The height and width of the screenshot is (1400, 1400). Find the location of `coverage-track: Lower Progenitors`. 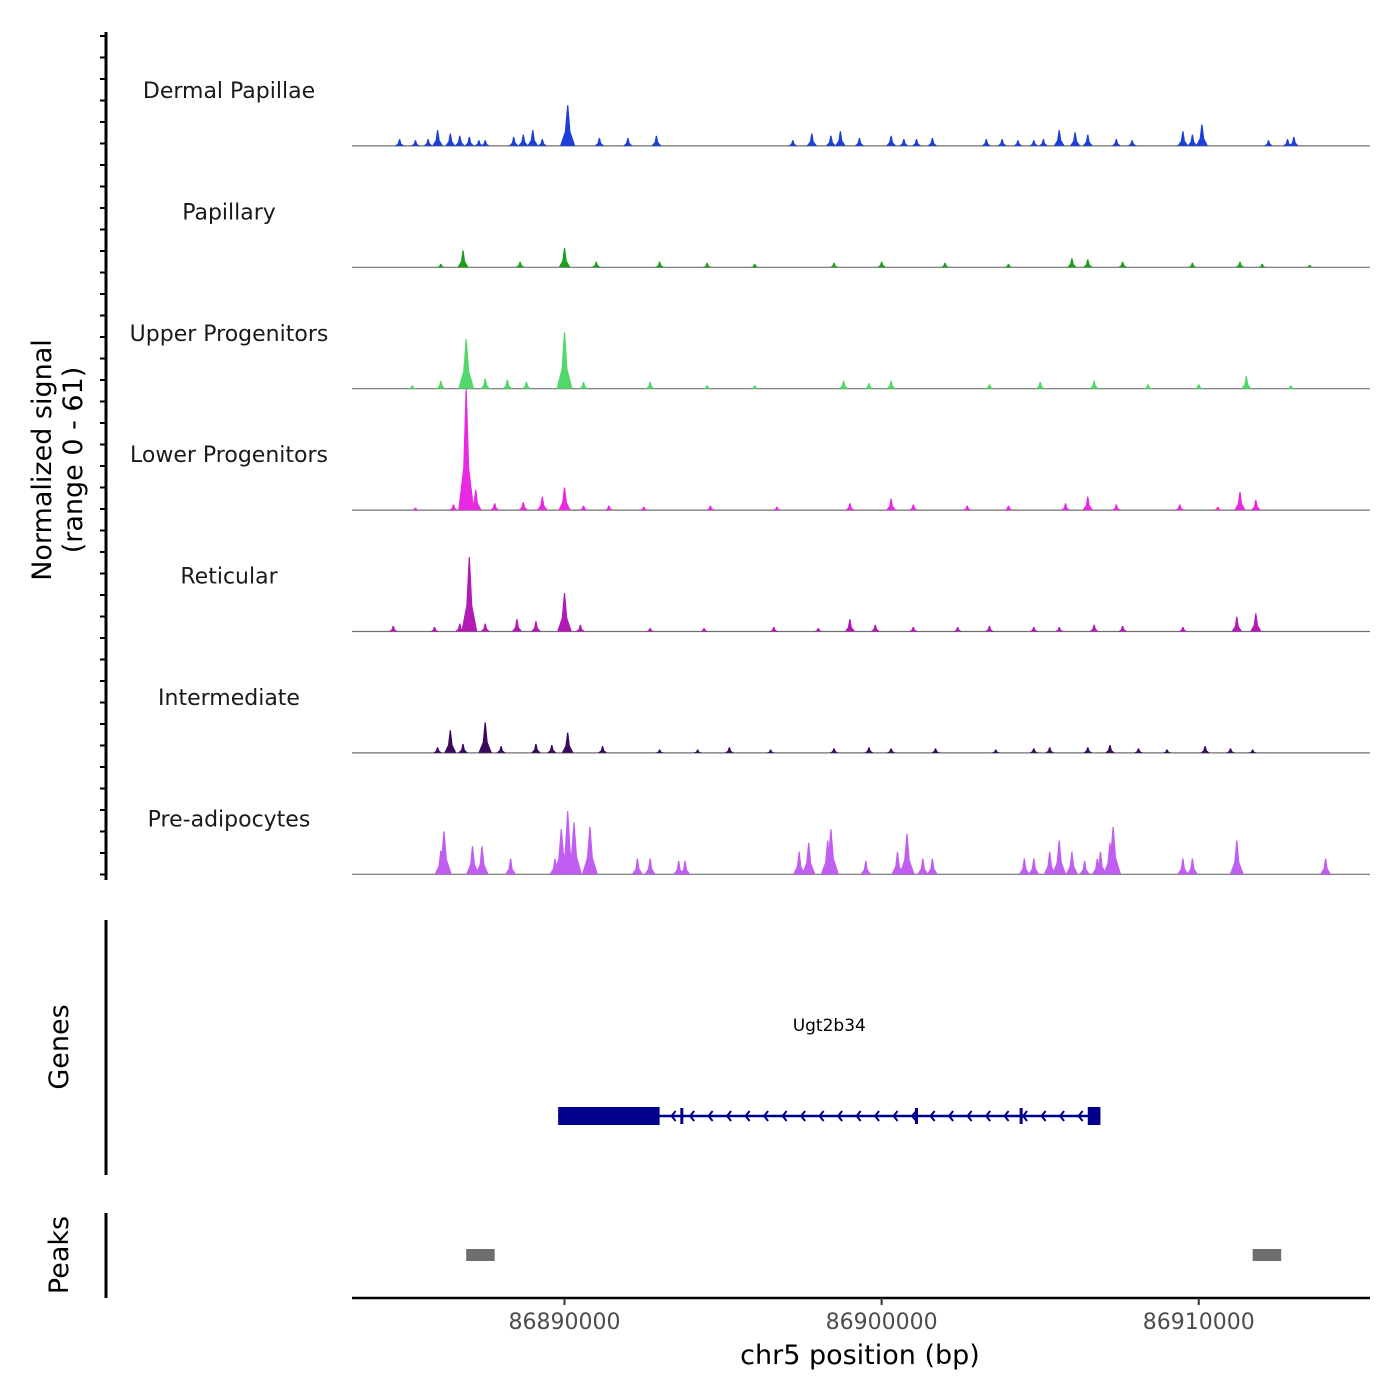

coverage-track: Lower Progenitors is located at coordinates (750, 450).